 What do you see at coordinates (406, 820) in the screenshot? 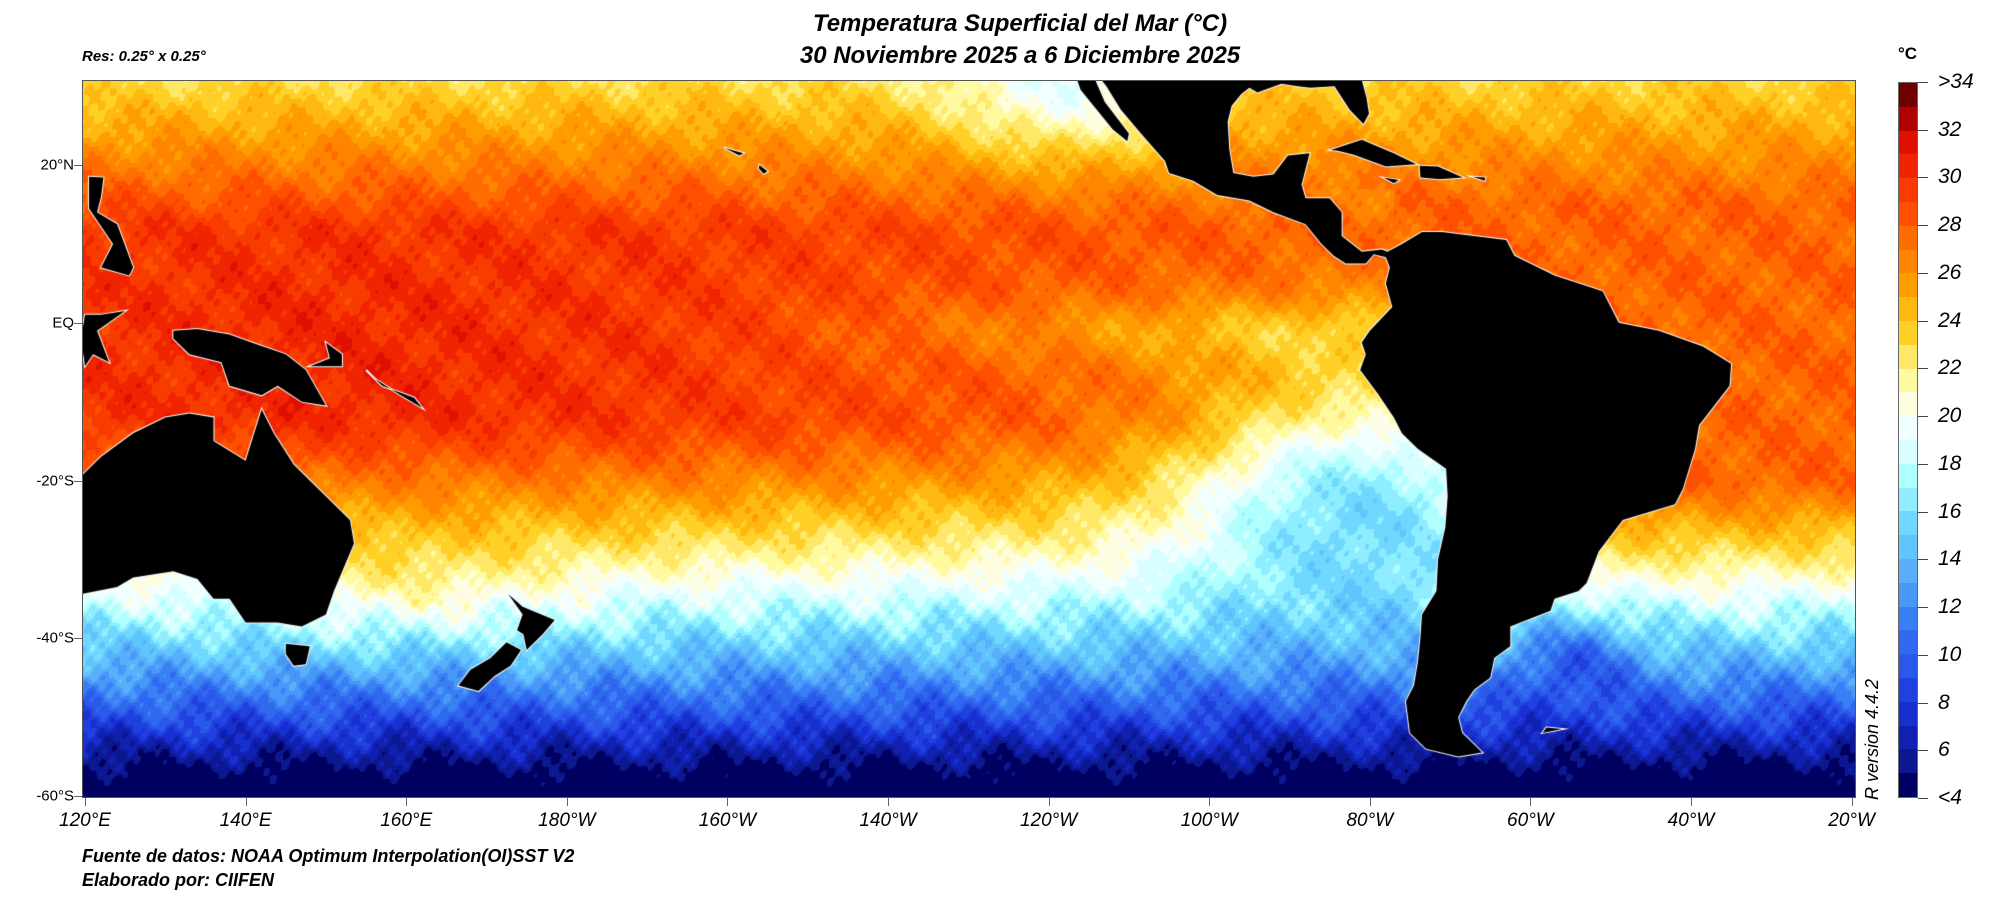
I see `lon-label: 160°E` at bounding box center [406, 820].